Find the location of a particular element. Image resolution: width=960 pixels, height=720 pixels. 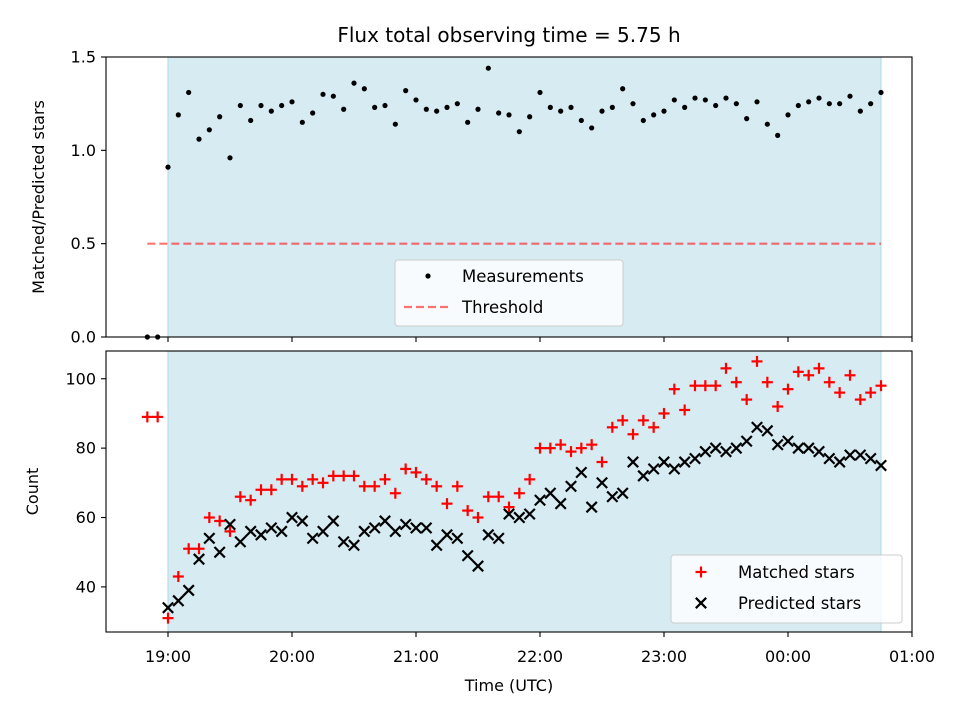

y-tick-label: 1.5 is located at coordinates (83, 57).